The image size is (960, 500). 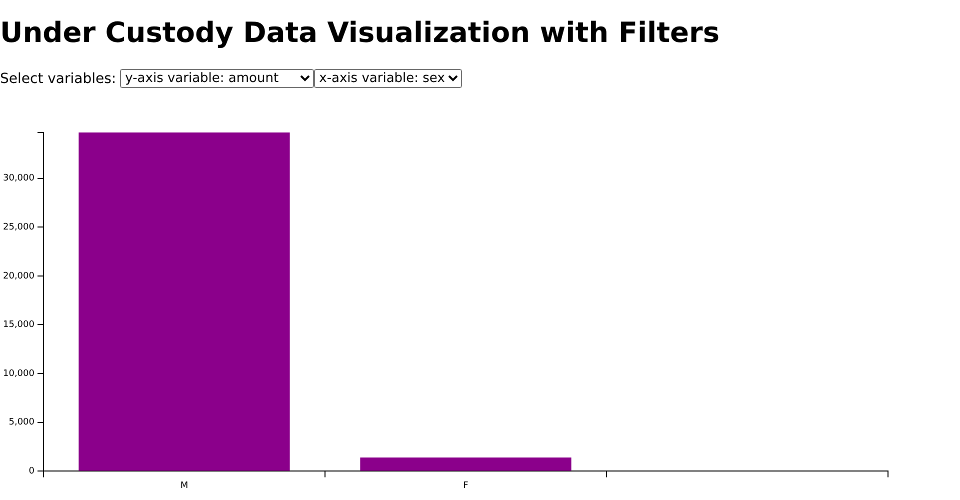 I want to click on x-tick-label: F, so click(x=465, y=485).